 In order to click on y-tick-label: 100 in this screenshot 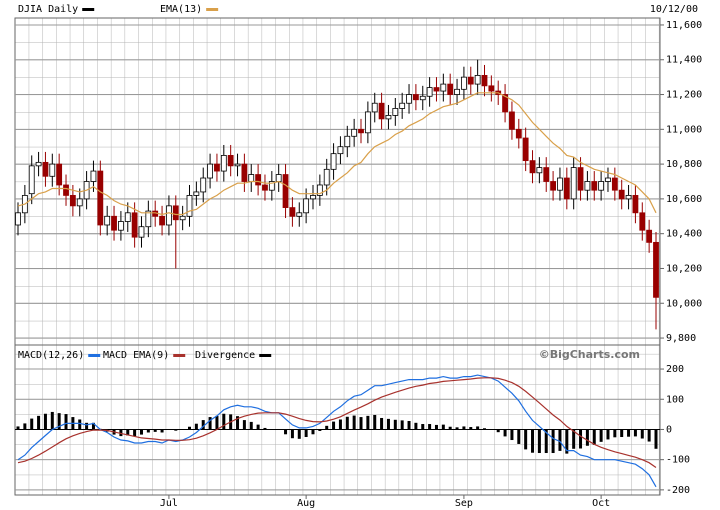, I will do `click(675, 399)`.